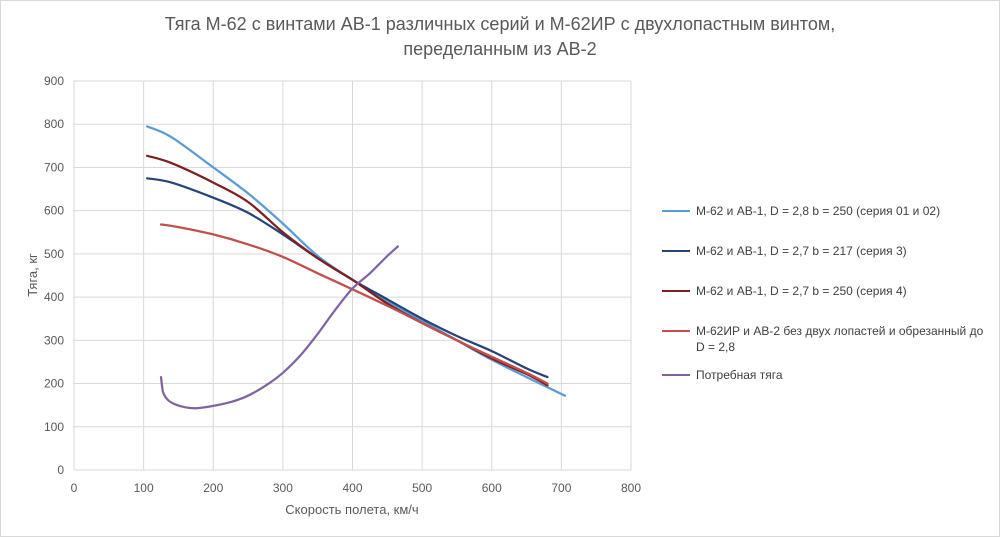 This screenshot has height=537, width=1000. Describe the element at coordinates (213, 488) in the screenshot. I see `x-tick-label: 200` at that location.